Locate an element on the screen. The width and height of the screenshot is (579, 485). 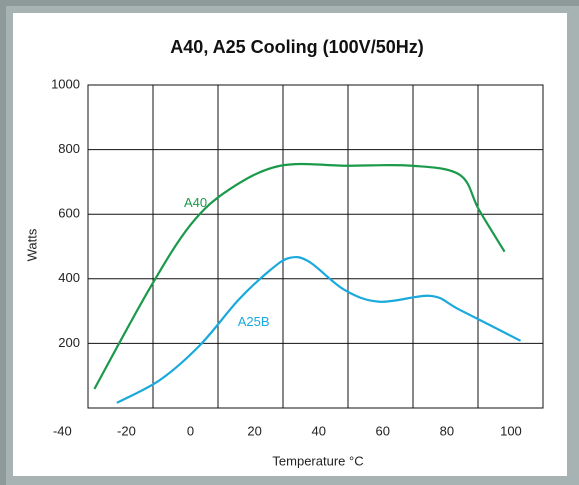
x-tick-label: 0 is located at coordinates (190, 430).